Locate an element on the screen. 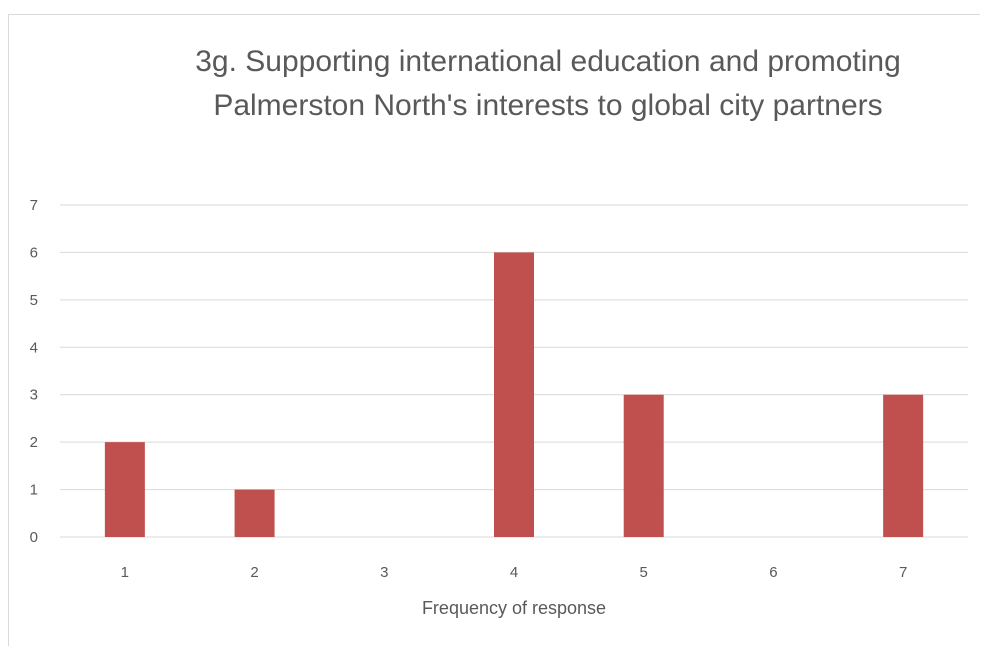 This screenshot has width=981, height=646. y-tick-label: 2 is located at coordinates (34, 442).